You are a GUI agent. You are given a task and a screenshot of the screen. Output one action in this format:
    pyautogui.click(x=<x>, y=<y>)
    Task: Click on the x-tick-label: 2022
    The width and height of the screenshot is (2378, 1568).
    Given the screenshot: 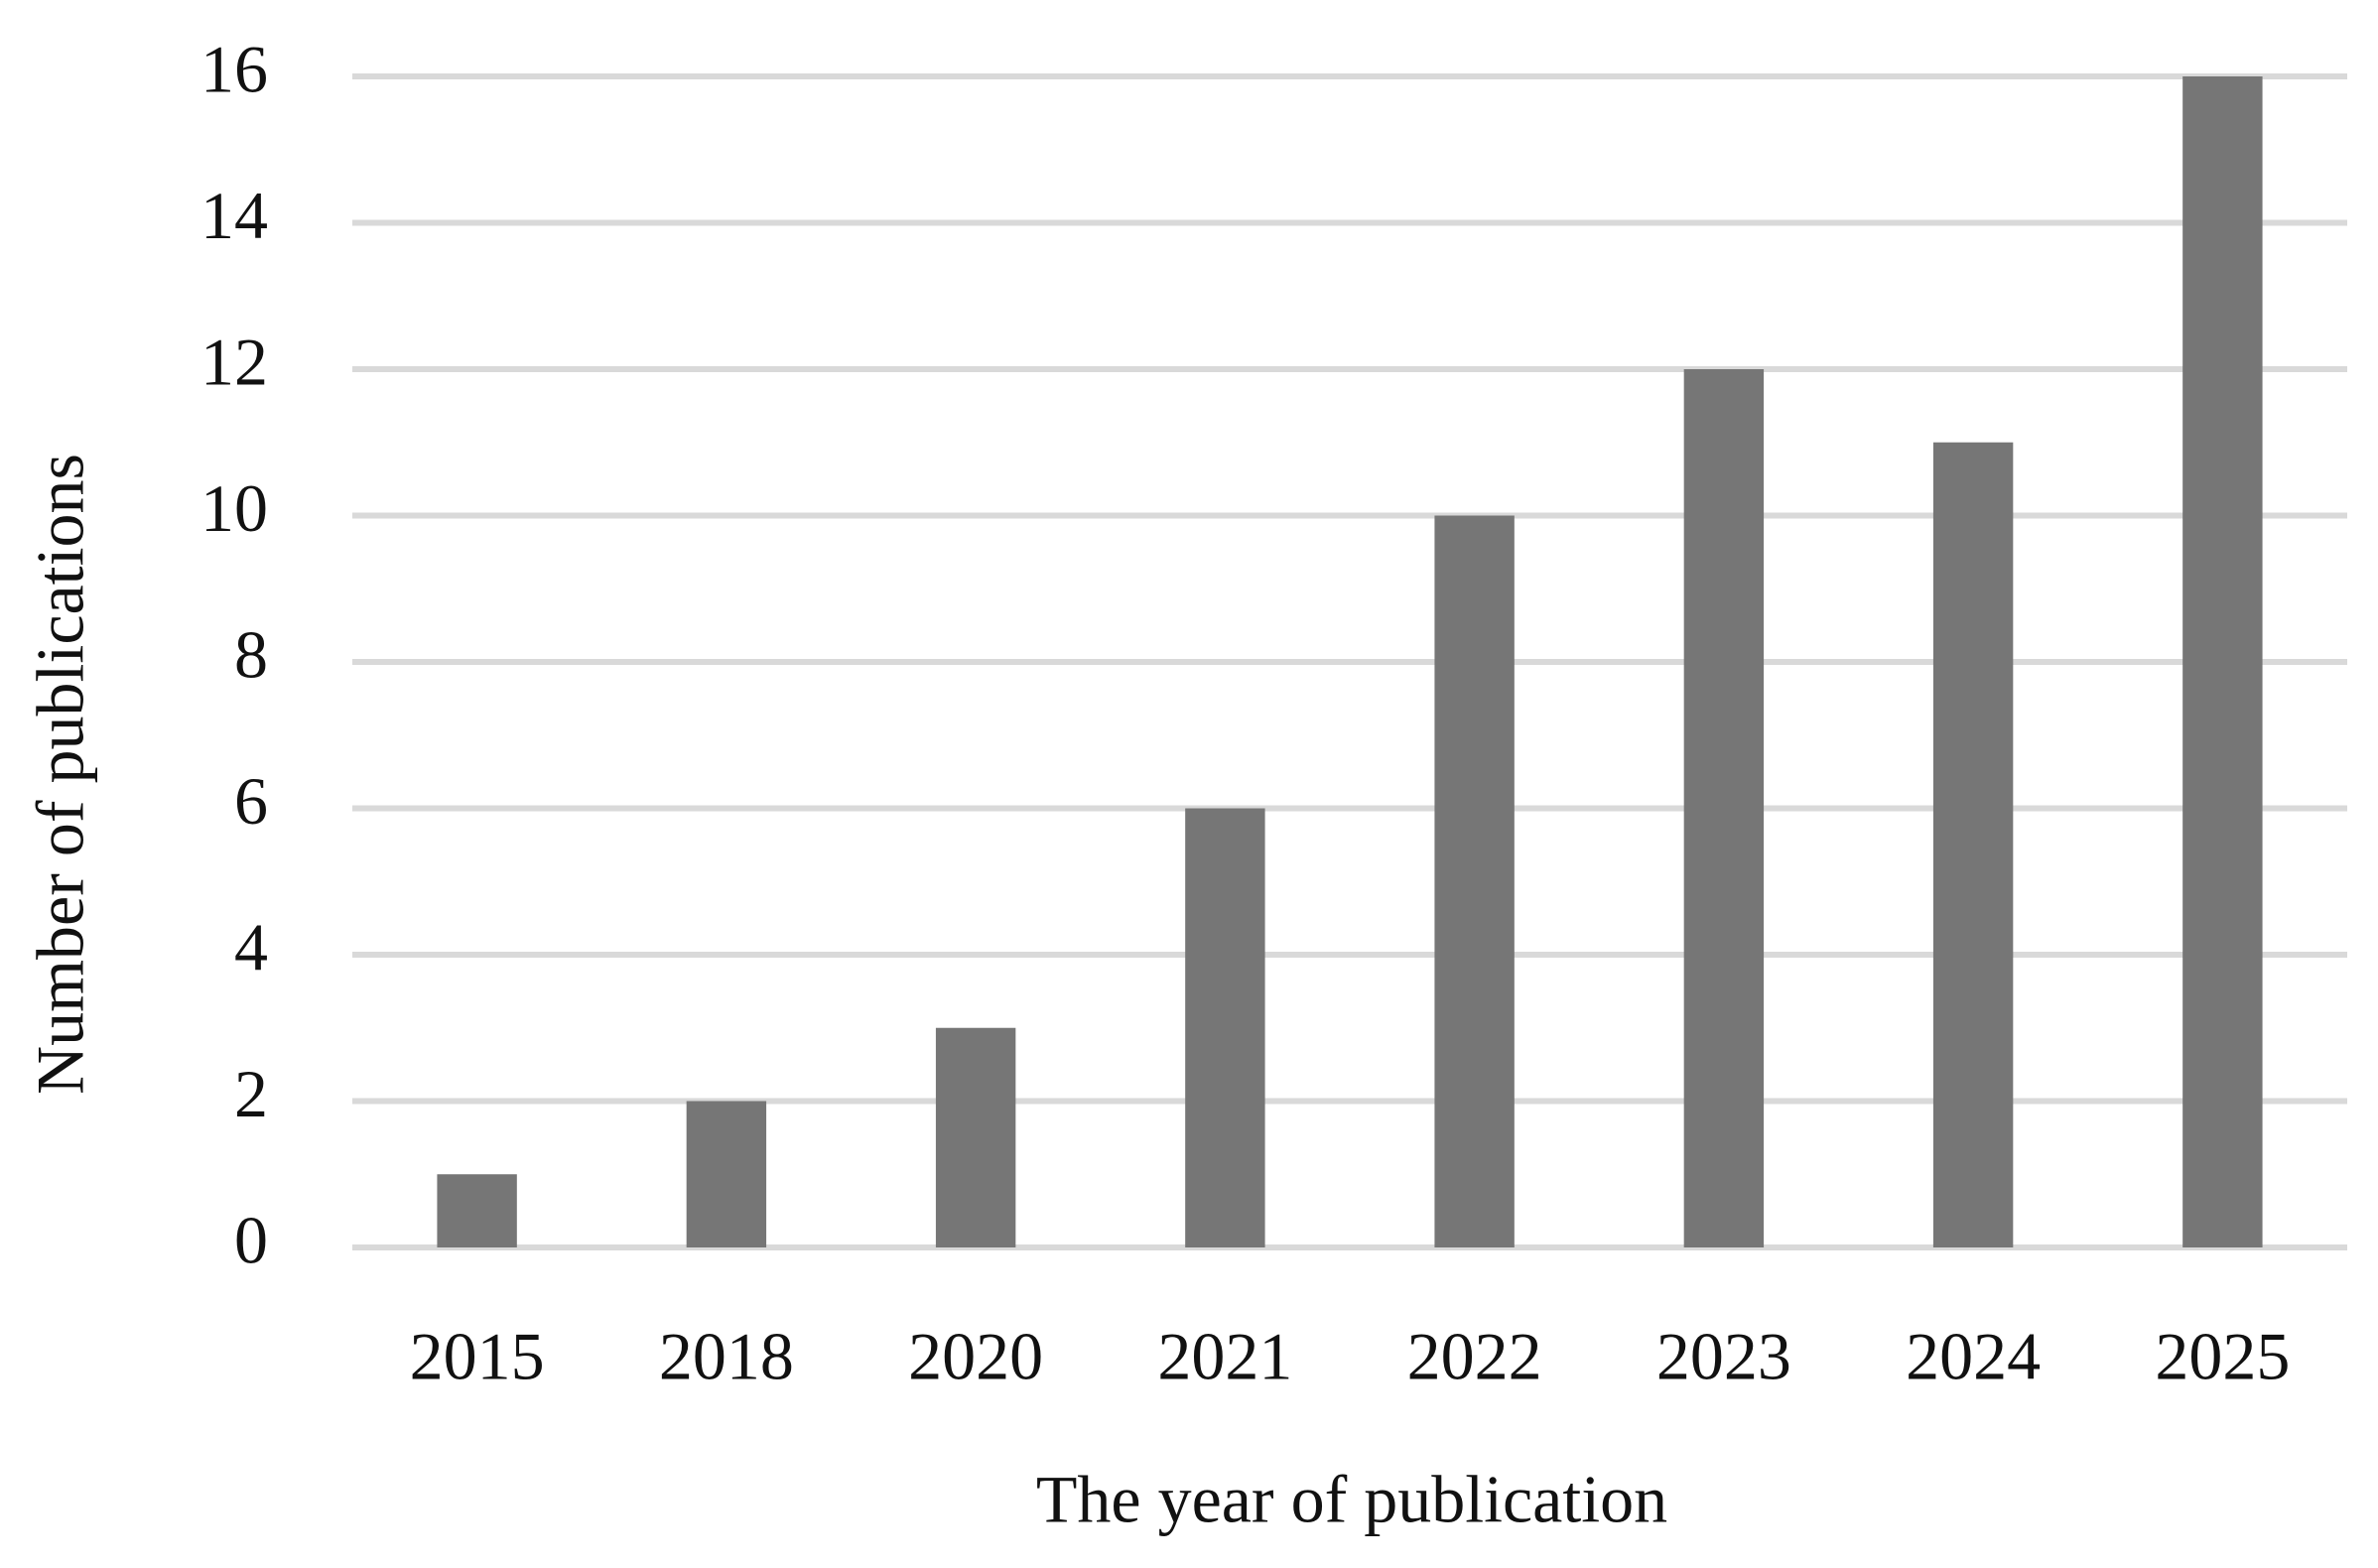 What is the action you would take?
    pyautogui.click(x=1474, y=1356)
    